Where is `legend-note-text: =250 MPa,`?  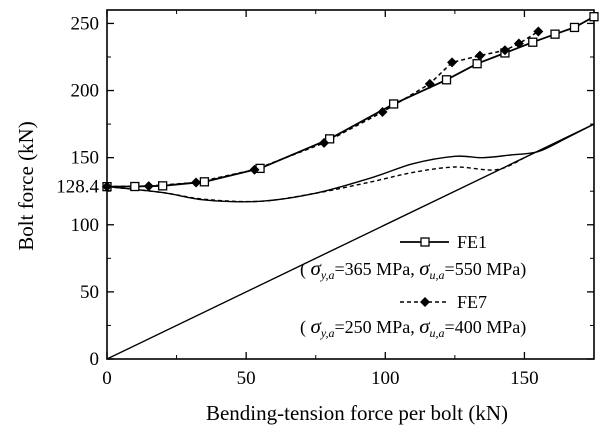
legend-note-text: =250 MPa, is located at coordinates (377, 327).